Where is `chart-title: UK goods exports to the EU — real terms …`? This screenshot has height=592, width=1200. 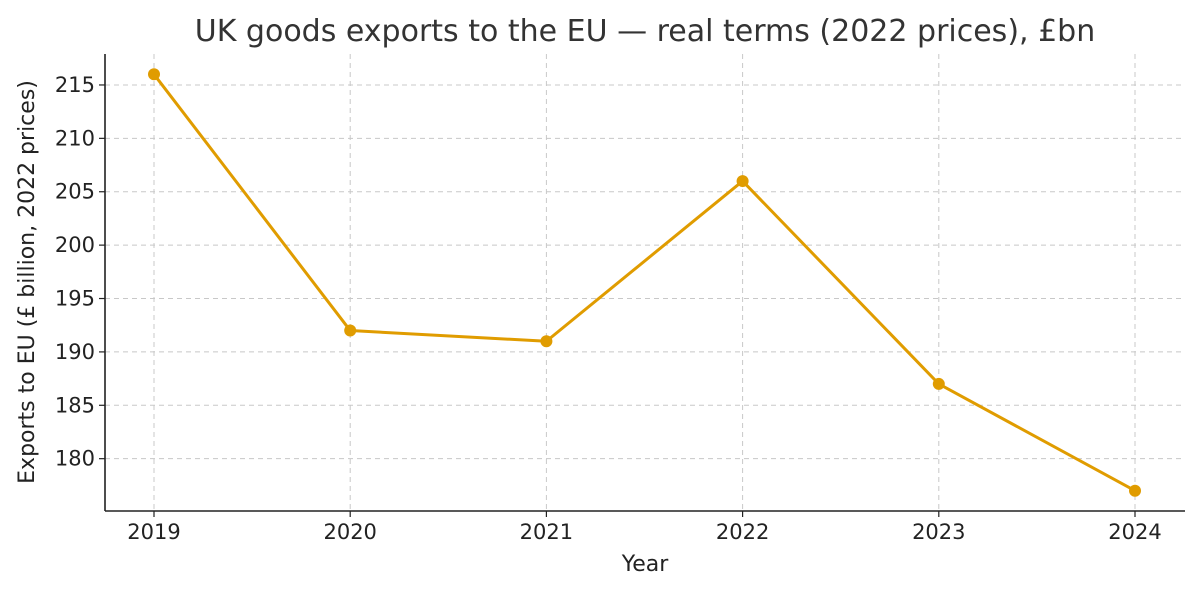
chart-title: UK goods exports to the EU — real terms … is located at coordinates (645, 31).